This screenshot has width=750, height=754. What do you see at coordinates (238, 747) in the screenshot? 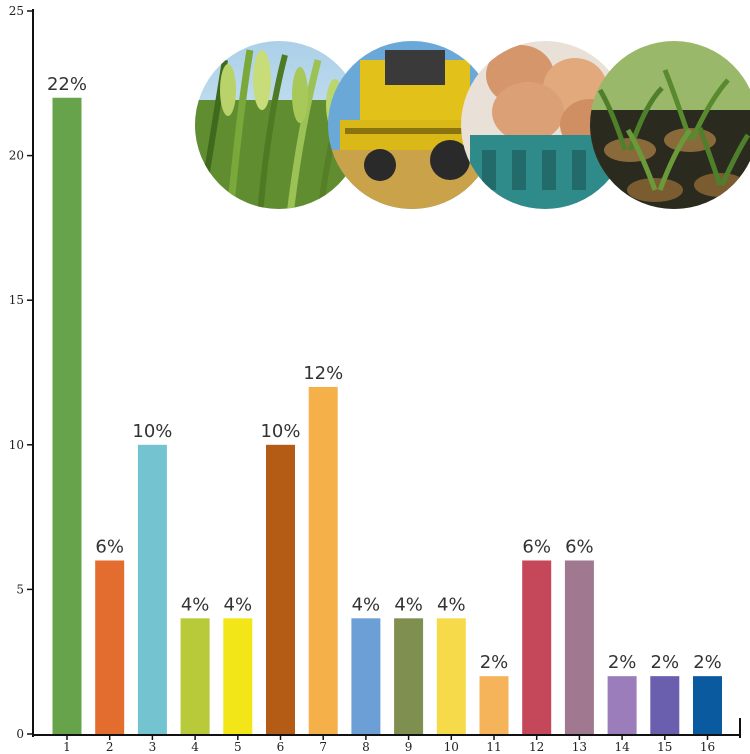
I see `x-tick-label: 5` at bounding box center [238, 747].